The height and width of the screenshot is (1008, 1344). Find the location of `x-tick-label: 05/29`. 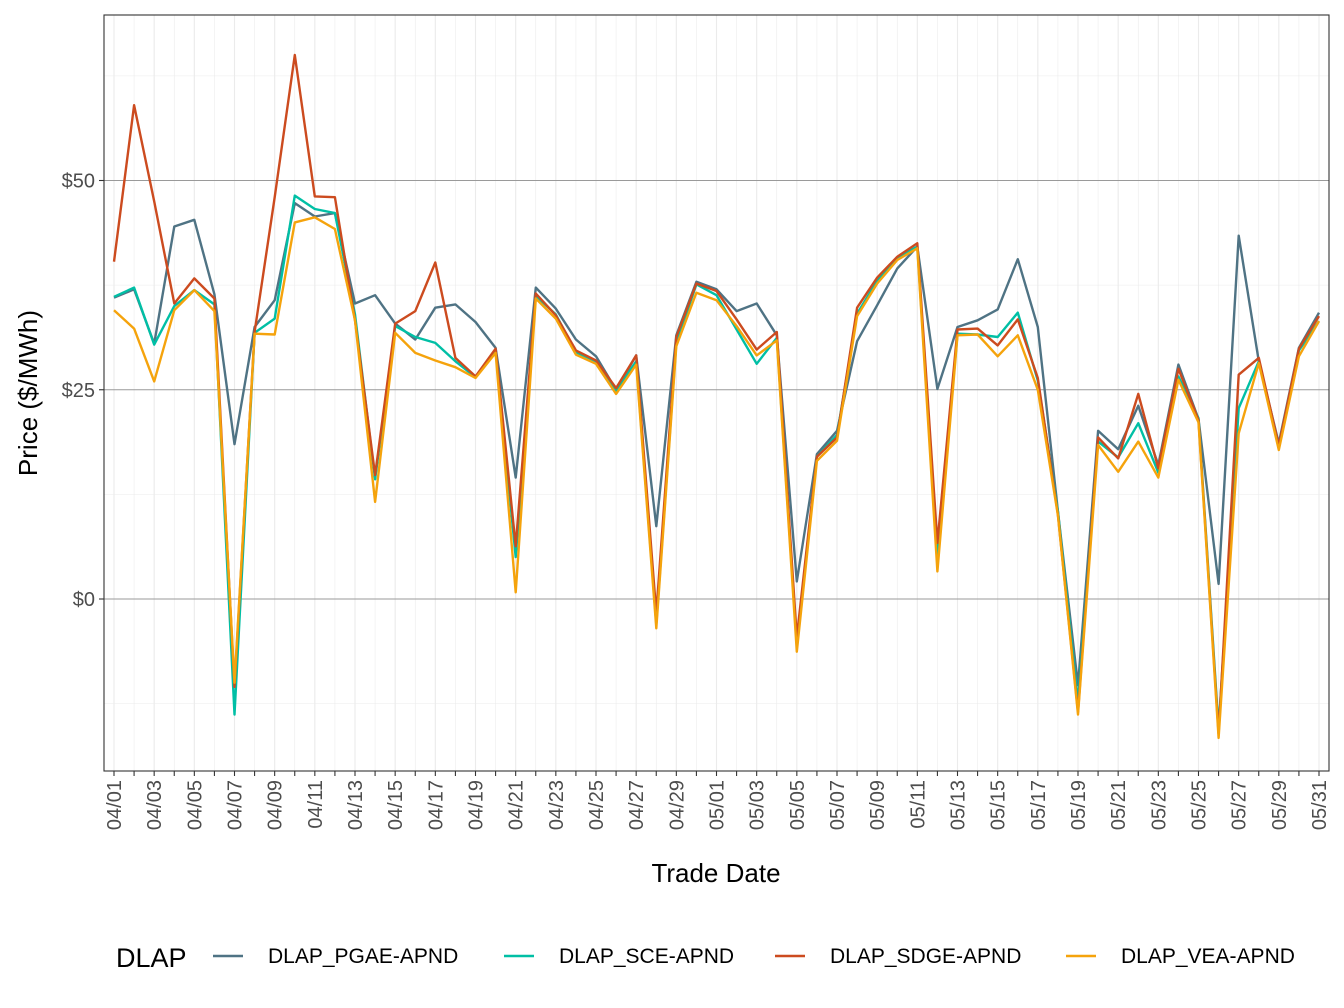

x-tick-label: 05/29 is located at coordinates (1280, 805).